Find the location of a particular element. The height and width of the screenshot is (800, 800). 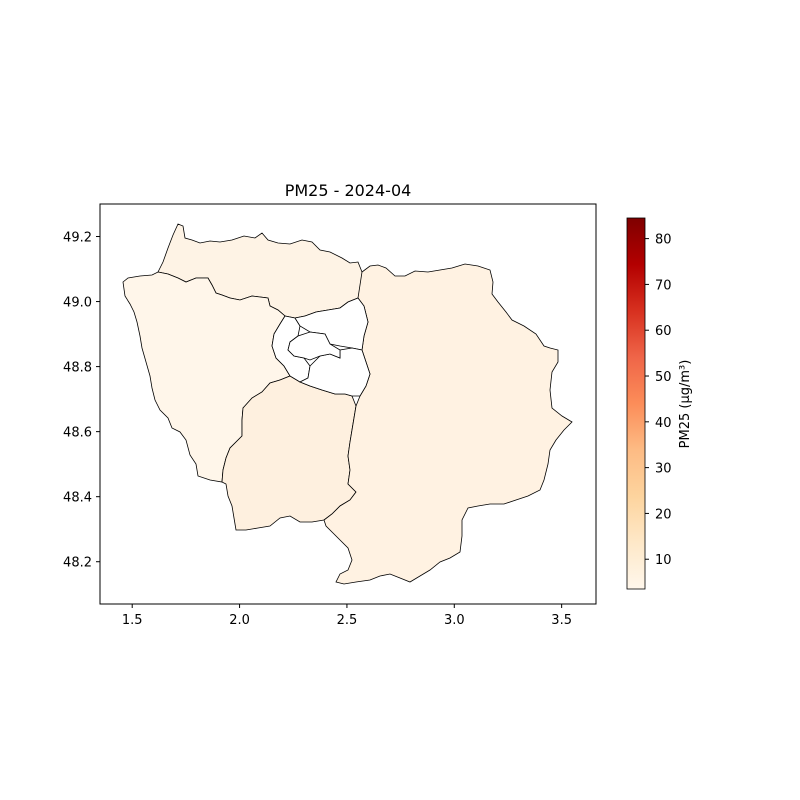

y-tick-label: 48.8 is located at coordinates (77, 368).